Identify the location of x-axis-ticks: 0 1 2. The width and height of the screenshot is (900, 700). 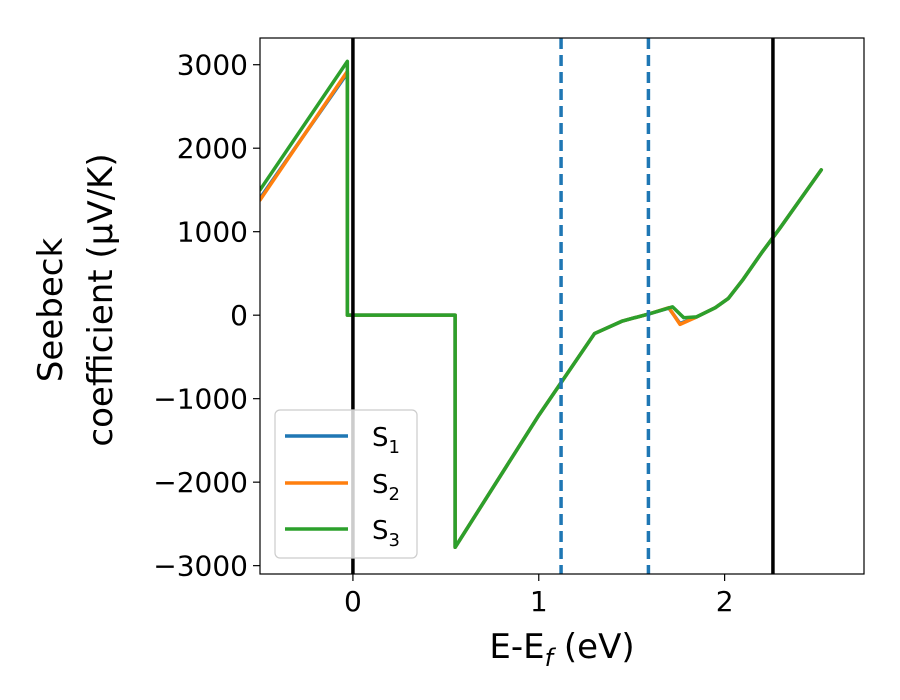
(539, 596).